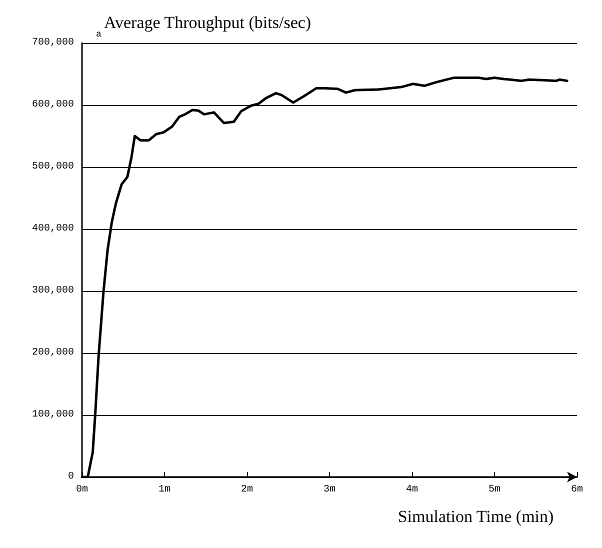 The image size is (602, 548). Describe the element at coordinates (53, 105) in the screenshot. I see `y-tick-label: 600,000` at that location.